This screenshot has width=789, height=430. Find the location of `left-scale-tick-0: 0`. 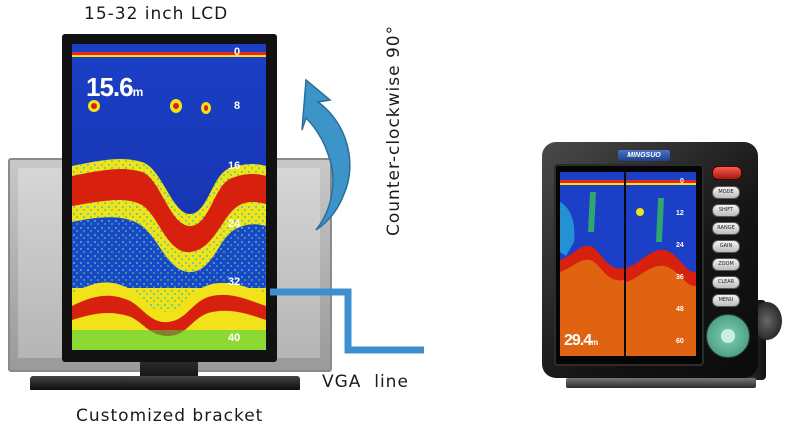

left-scale-tick-0: 0 is located at coordinates (237, 52).